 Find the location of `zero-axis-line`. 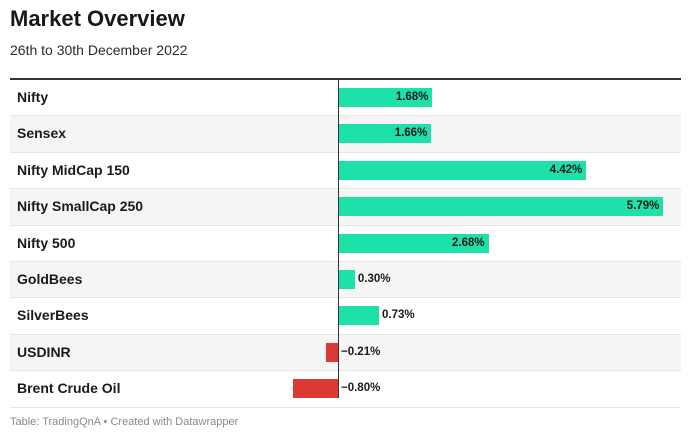

zero-axis-line is located at coordinates (338, 239).